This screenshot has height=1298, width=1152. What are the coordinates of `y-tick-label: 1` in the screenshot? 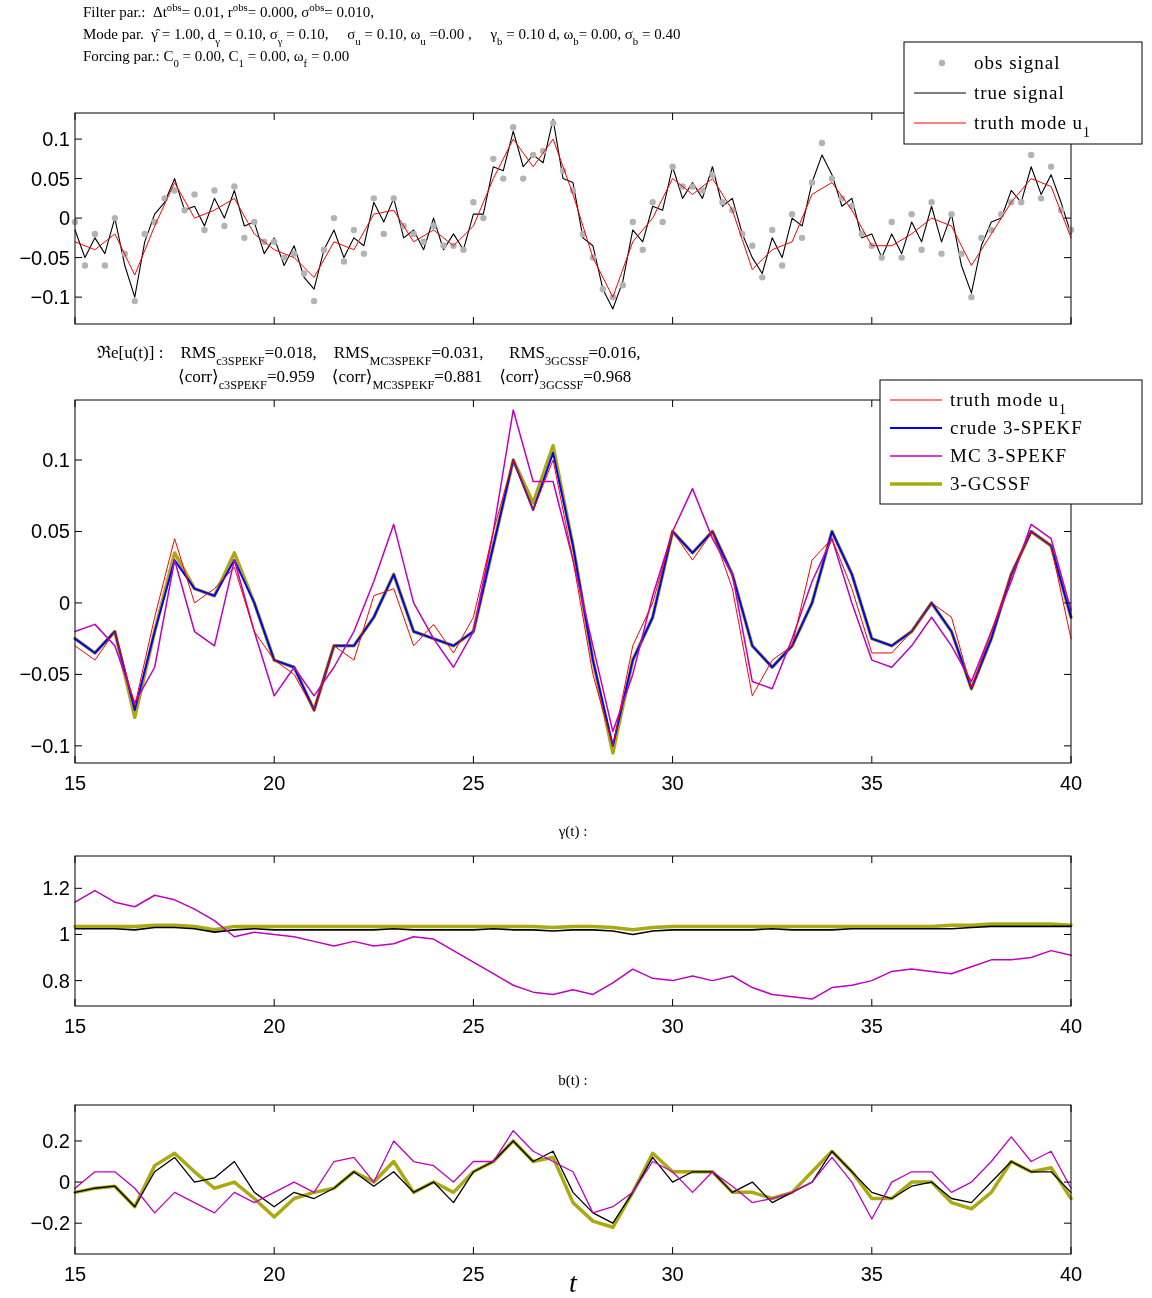 It's located at (64, 934).